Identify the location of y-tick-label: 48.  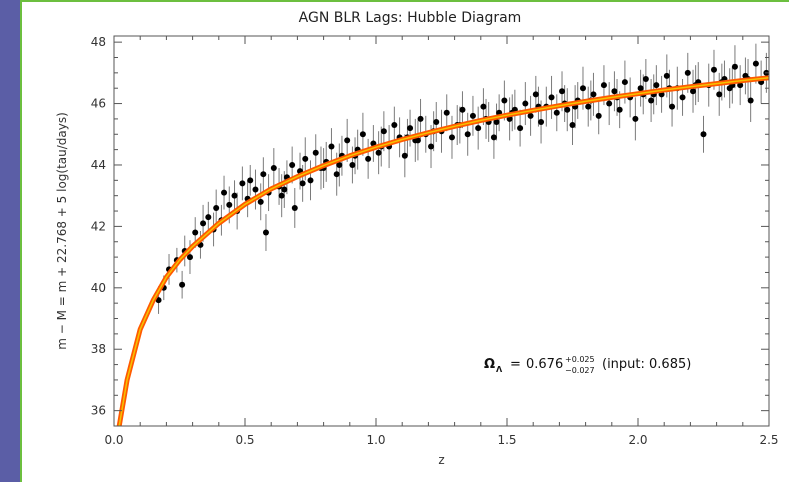
(98, 42).